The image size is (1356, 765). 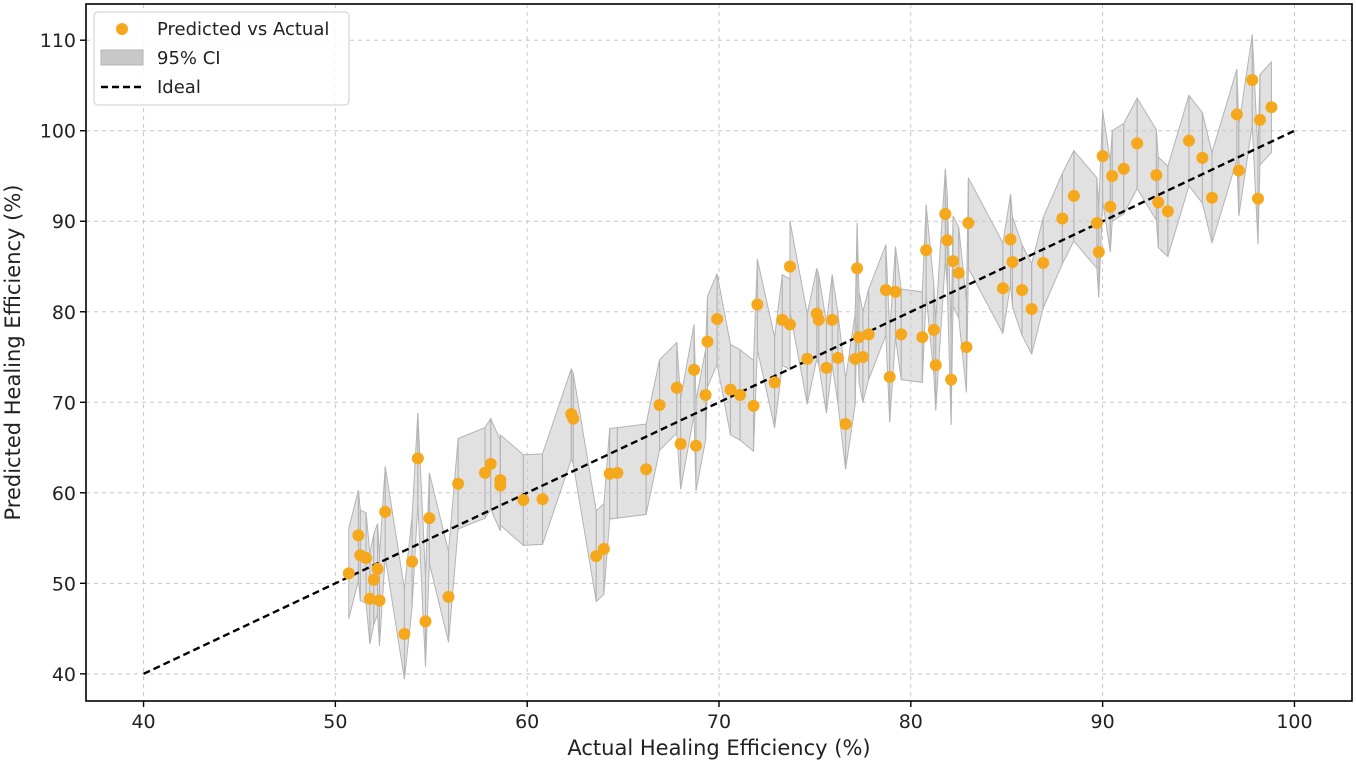 What do you see at coordinates (221, 58) in the screenshot?
I see `legend-box` at bounding box center [221, 58].